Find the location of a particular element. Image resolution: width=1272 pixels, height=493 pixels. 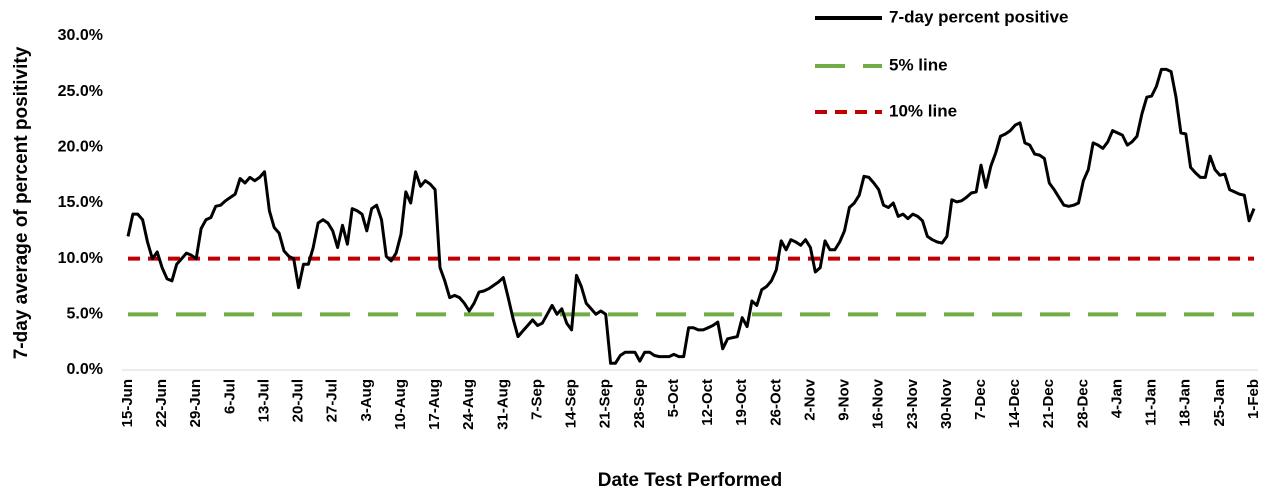

x-tick-label: 27-Jul is located at coordinates (332, 400).